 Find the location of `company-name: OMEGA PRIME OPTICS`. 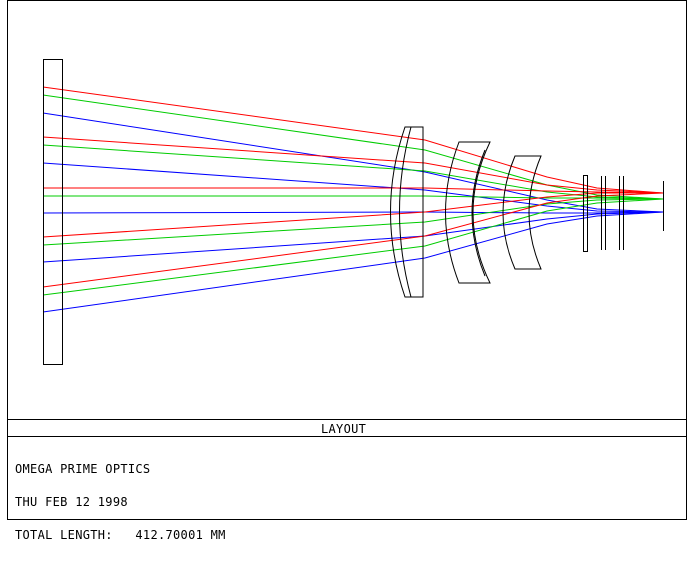

company-name: OMEGA PRIME OPTICS is located at coordinates (83, 469).